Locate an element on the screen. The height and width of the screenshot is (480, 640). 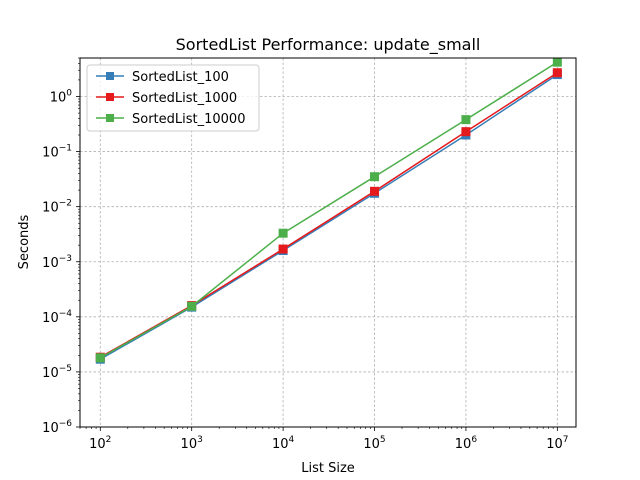
y-tick-exponent: −1 is located at coordinates (65, 149).